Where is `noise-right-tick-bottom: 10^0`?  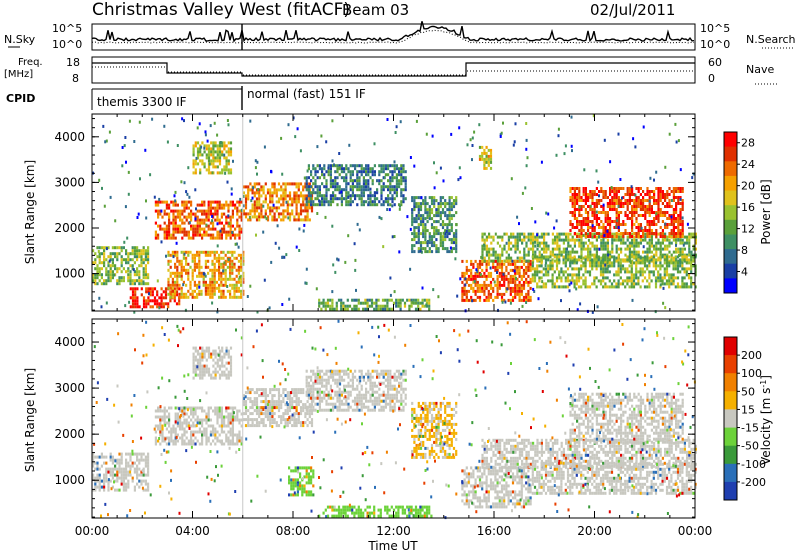
noise-right-tick-bottom: 10^0 is located at coordinates (715, 44).